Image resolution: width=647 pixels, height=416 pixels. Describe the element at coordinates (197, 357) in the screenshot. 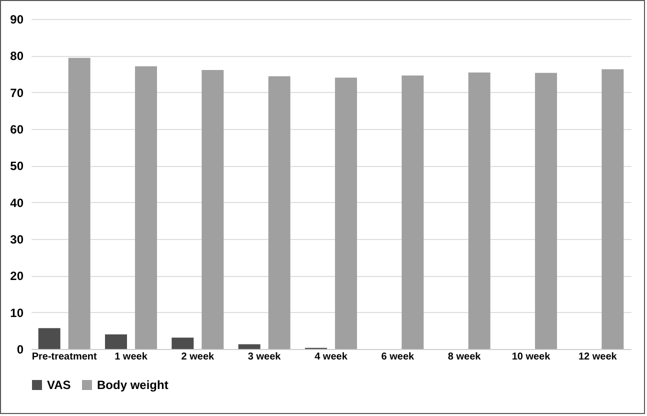

I see `x-tick-label: 2 week` at that location.